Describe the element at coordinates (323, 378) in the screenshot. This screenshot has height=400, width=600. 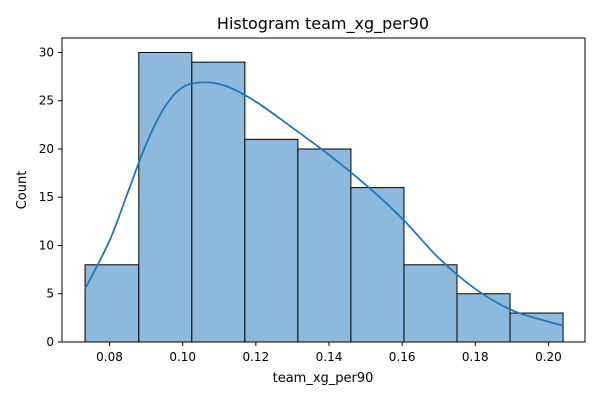
I see `x-axis-label: team_xg_per90` at that location.